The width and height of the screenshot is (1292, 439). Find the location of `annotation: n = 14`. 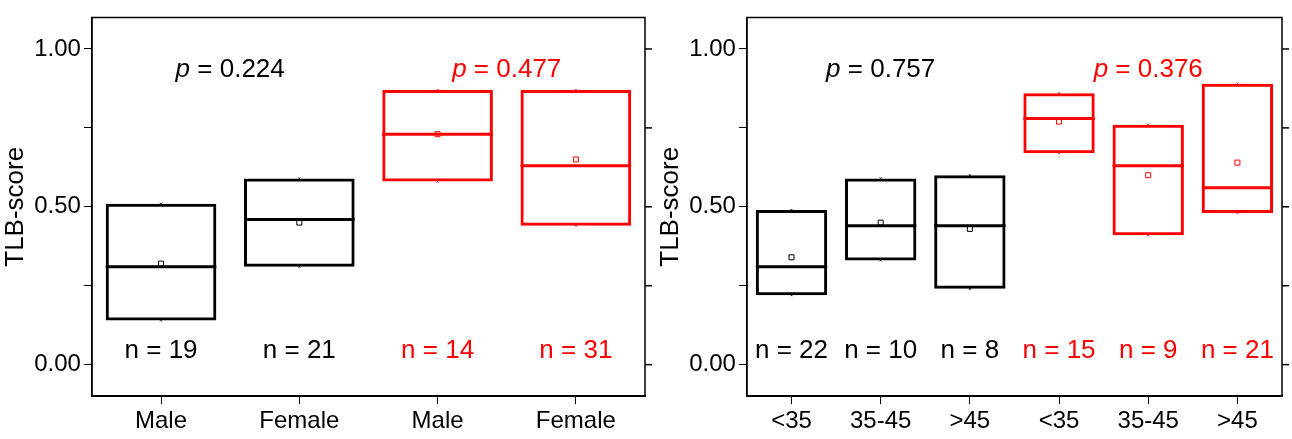

annotation: n = 14 is located at coordinates (438, 349).